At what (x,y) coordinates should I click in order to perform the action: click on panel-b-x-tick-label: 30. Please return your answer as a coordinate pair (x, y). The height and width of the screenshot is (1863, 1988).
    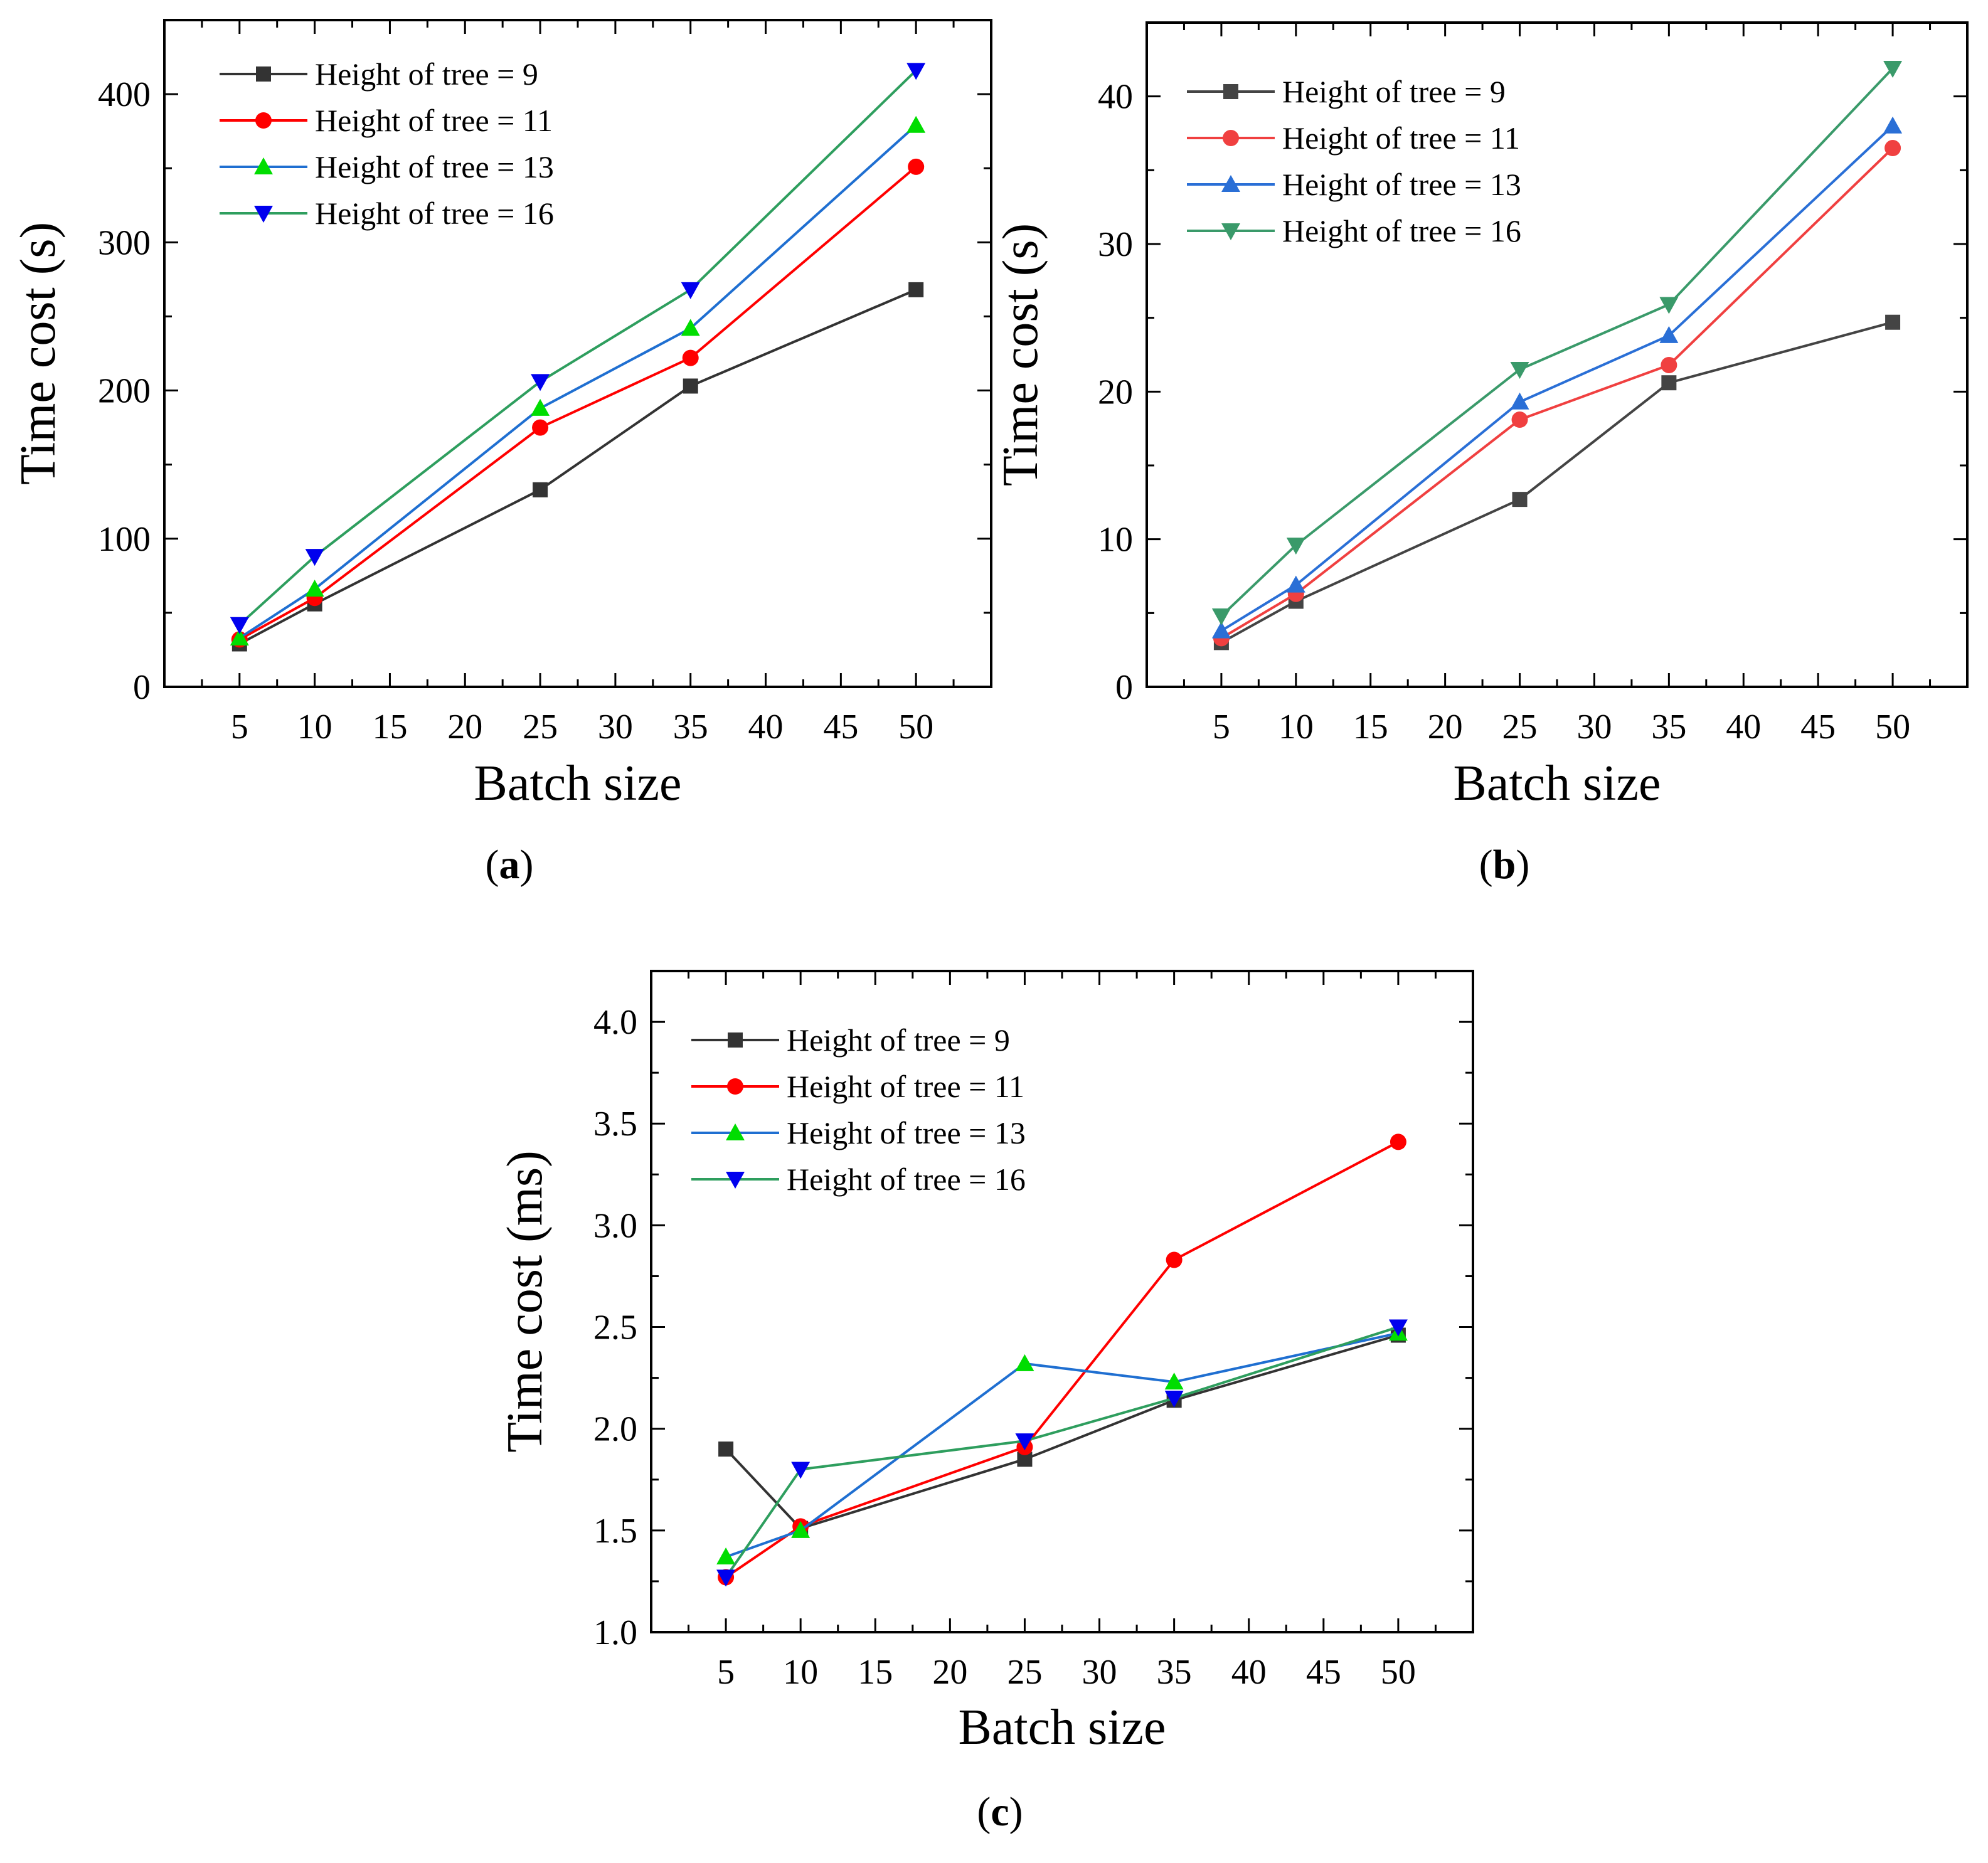
    Looking at the image, I should click on (1594, 727).